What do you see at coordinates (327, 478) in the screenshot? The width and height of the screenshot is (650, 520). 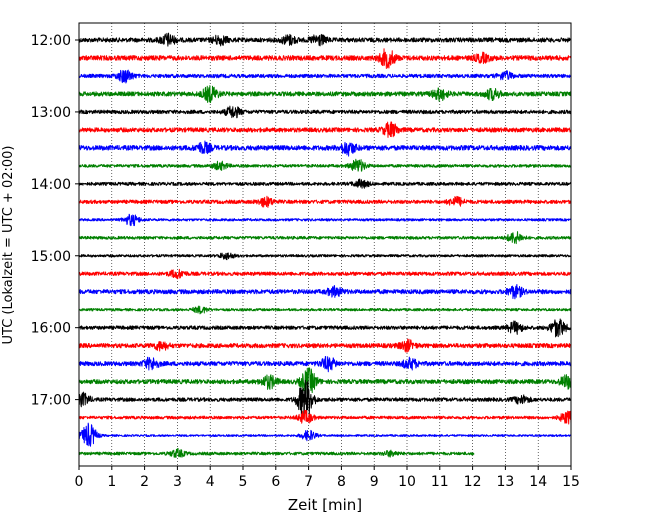 I see `x-axis-ticks: 0 1 2 3 4 5 6 7 8 9 10 11 12 13 14 15` at bounding box center [327, 478].